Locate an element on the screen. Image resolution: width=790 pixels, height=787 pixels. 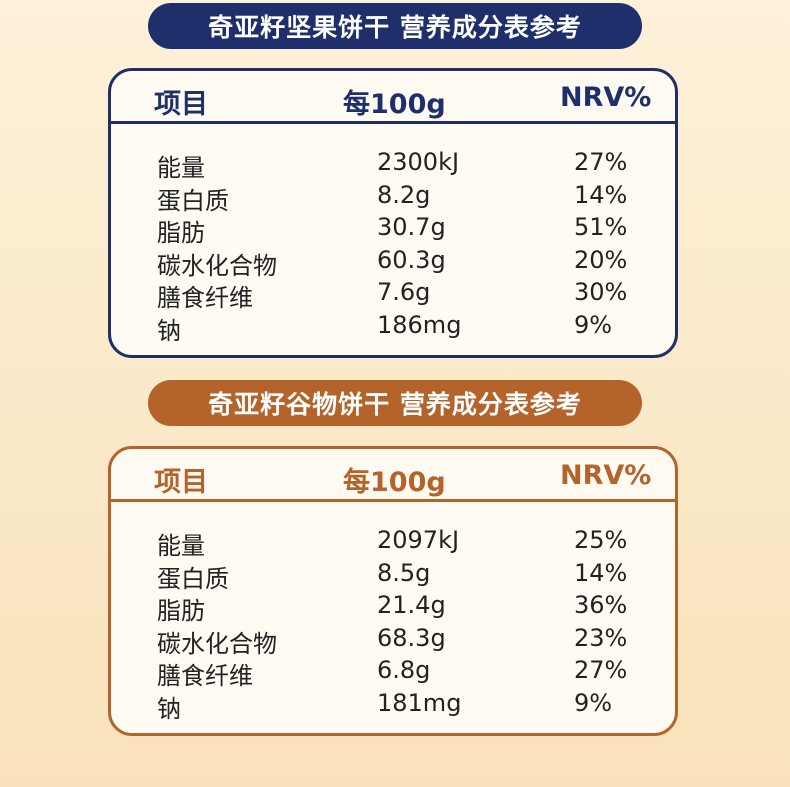
nutrient-amount: 6.8g is located at coordinates (404, 670).